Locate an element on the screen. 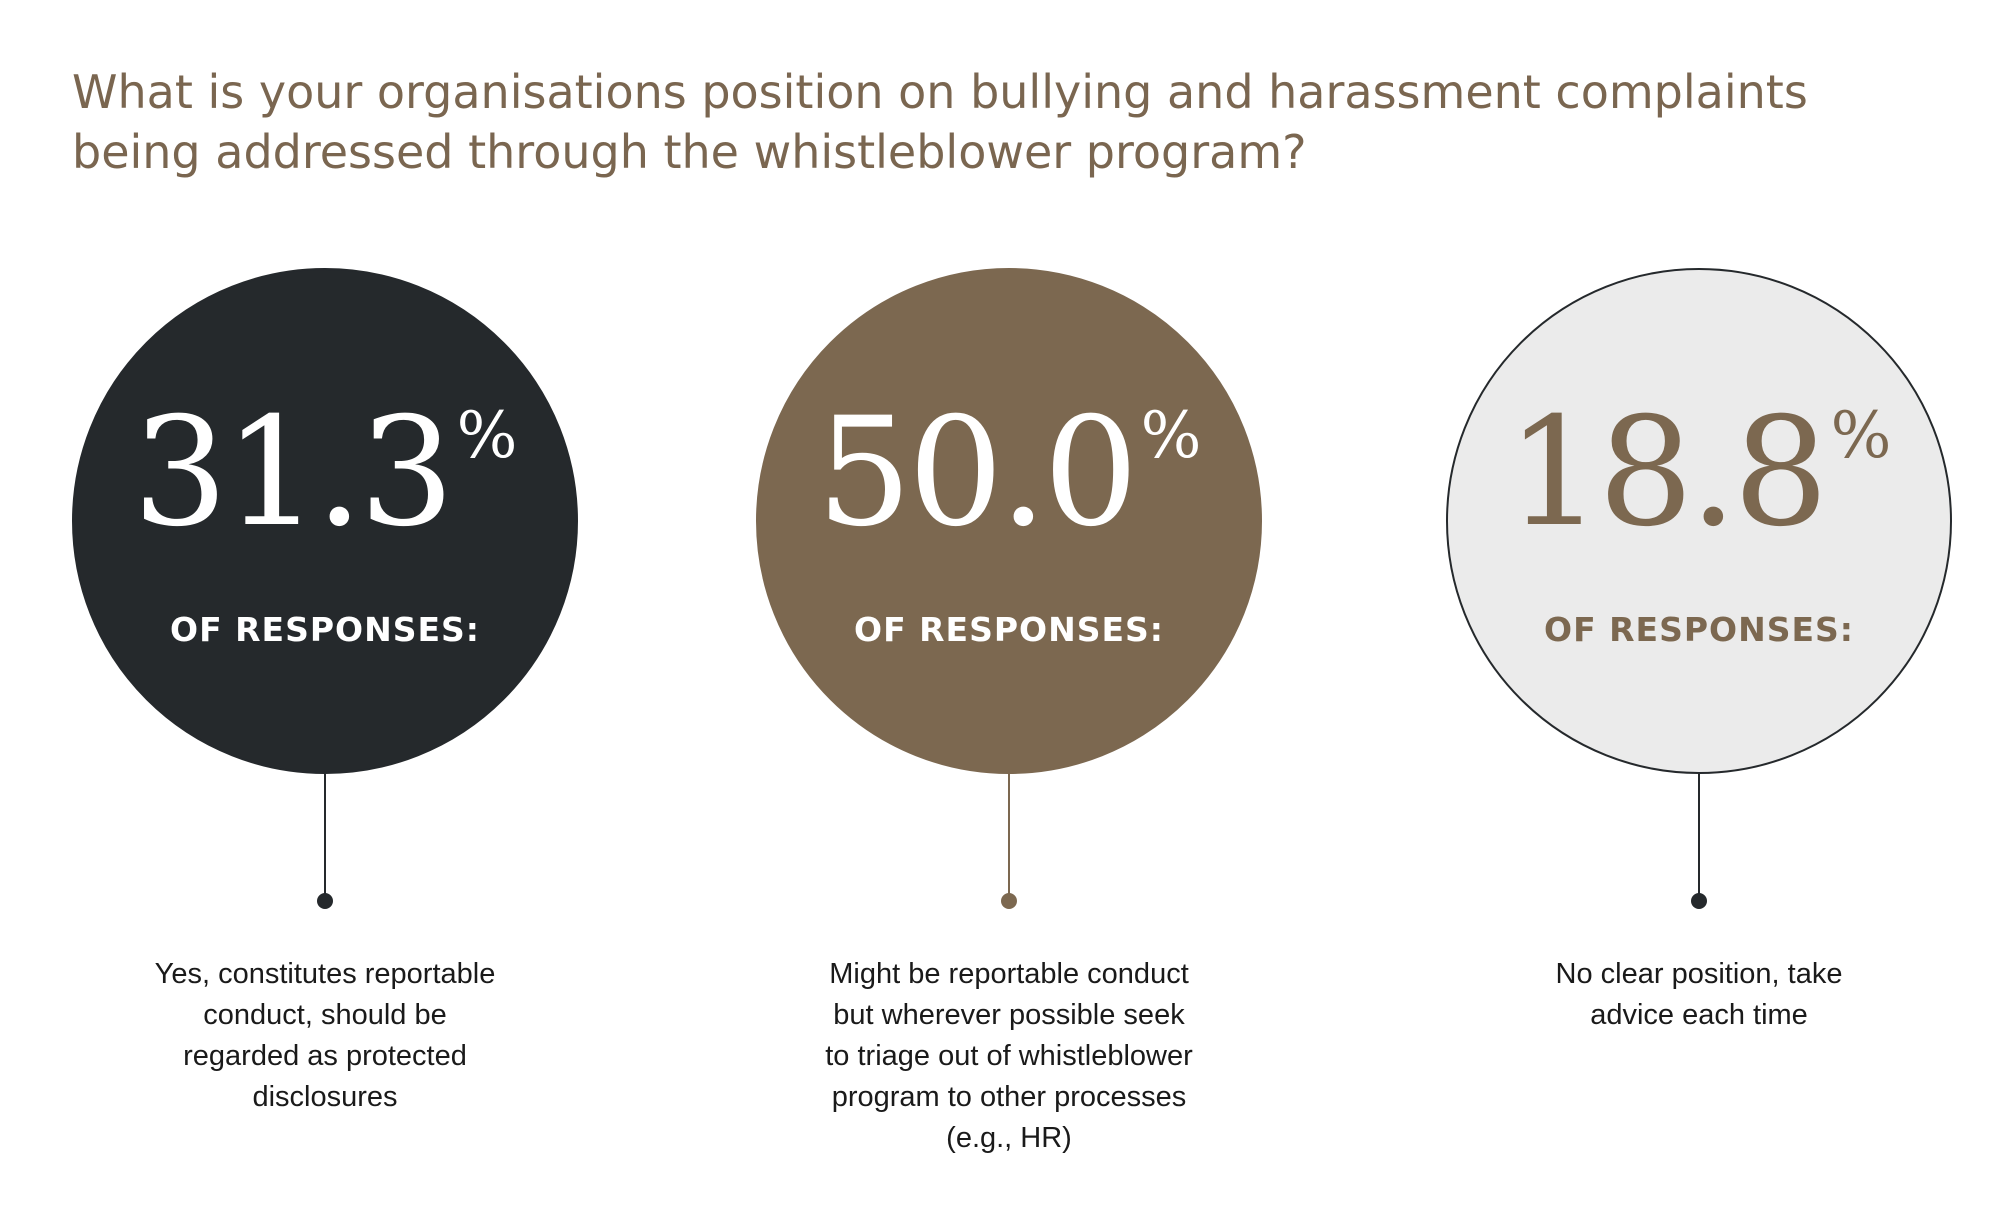  description-line: Yes, constitutes reportable is located at coordinates (325, 974).